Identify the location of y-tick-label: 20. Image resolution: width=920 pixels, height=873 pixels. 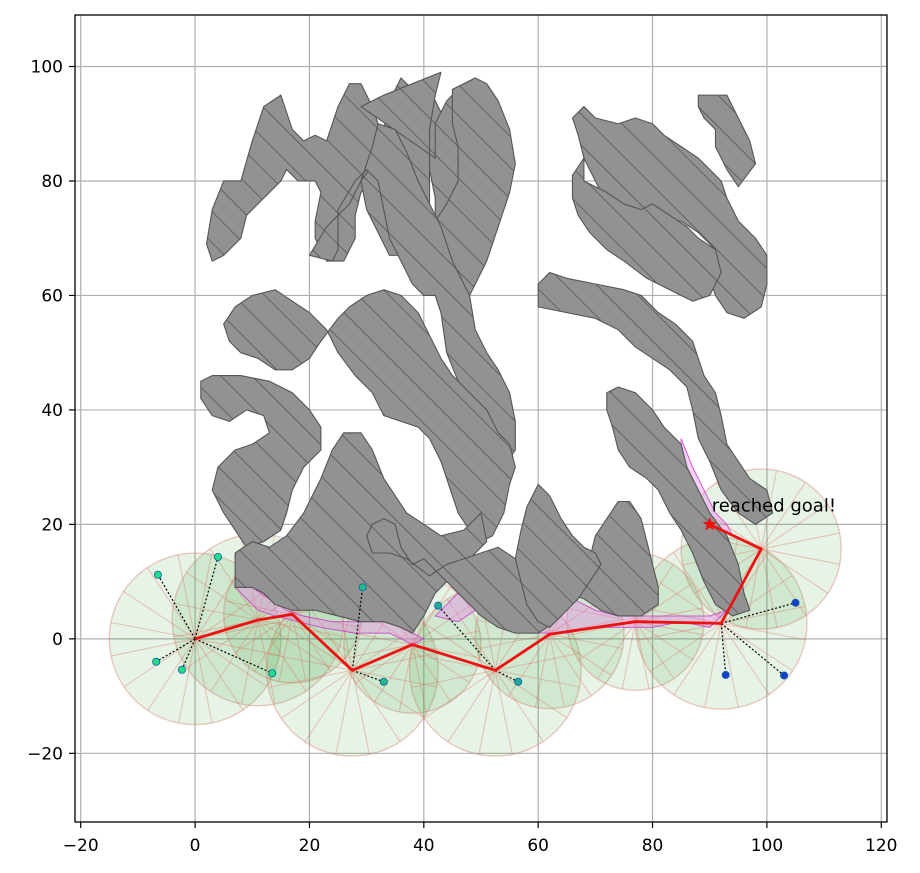
(52, 525).